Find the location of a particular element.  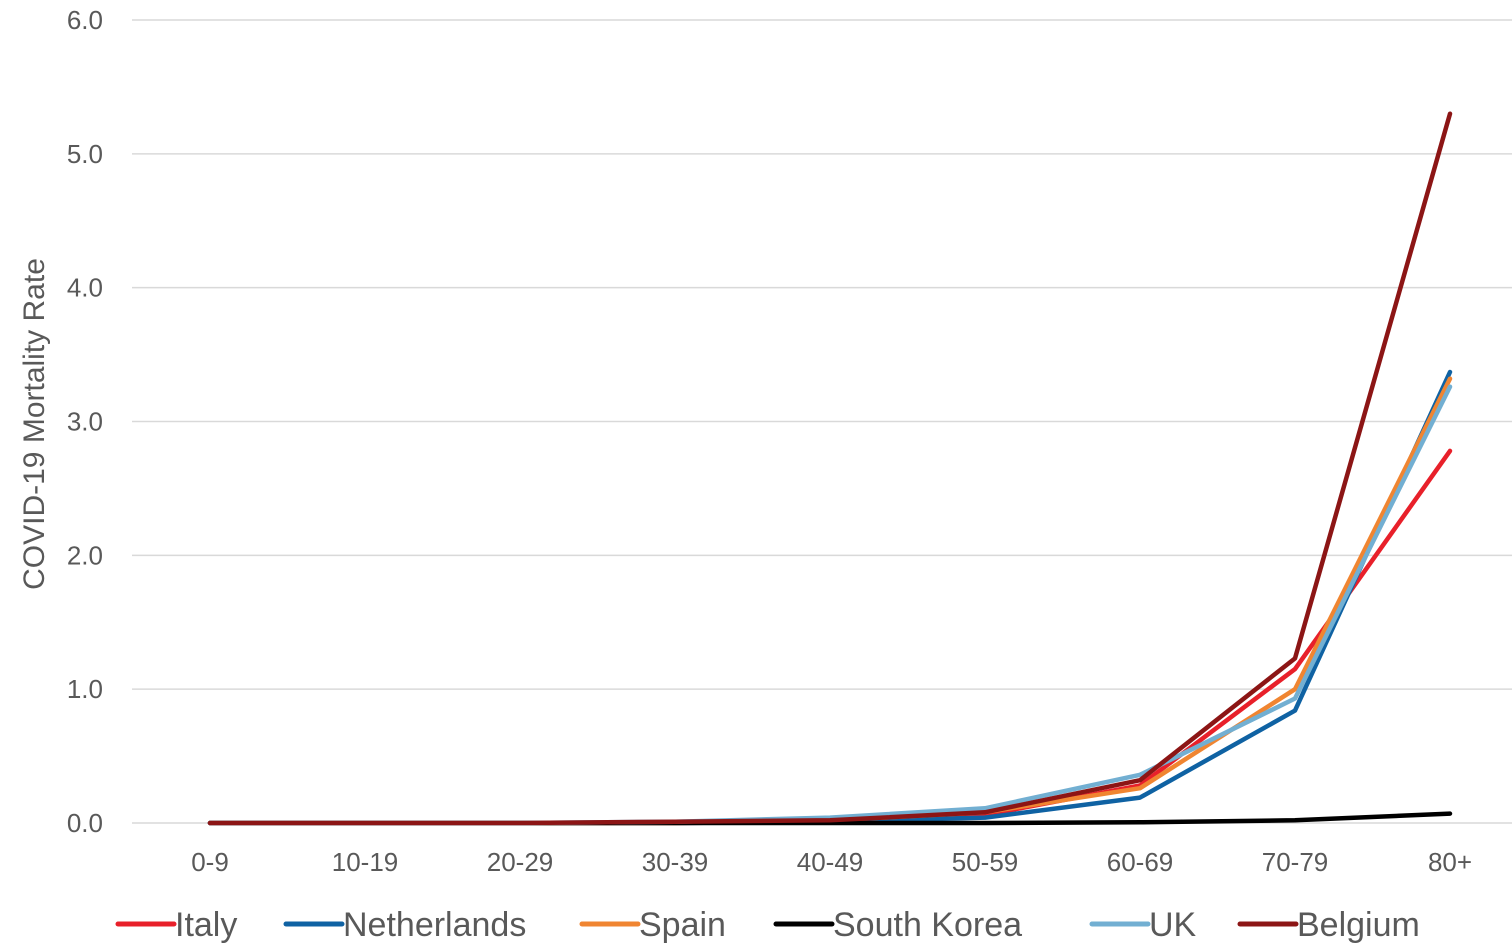

x-tick-label: 40-49 is located at coordinates (830, 862).